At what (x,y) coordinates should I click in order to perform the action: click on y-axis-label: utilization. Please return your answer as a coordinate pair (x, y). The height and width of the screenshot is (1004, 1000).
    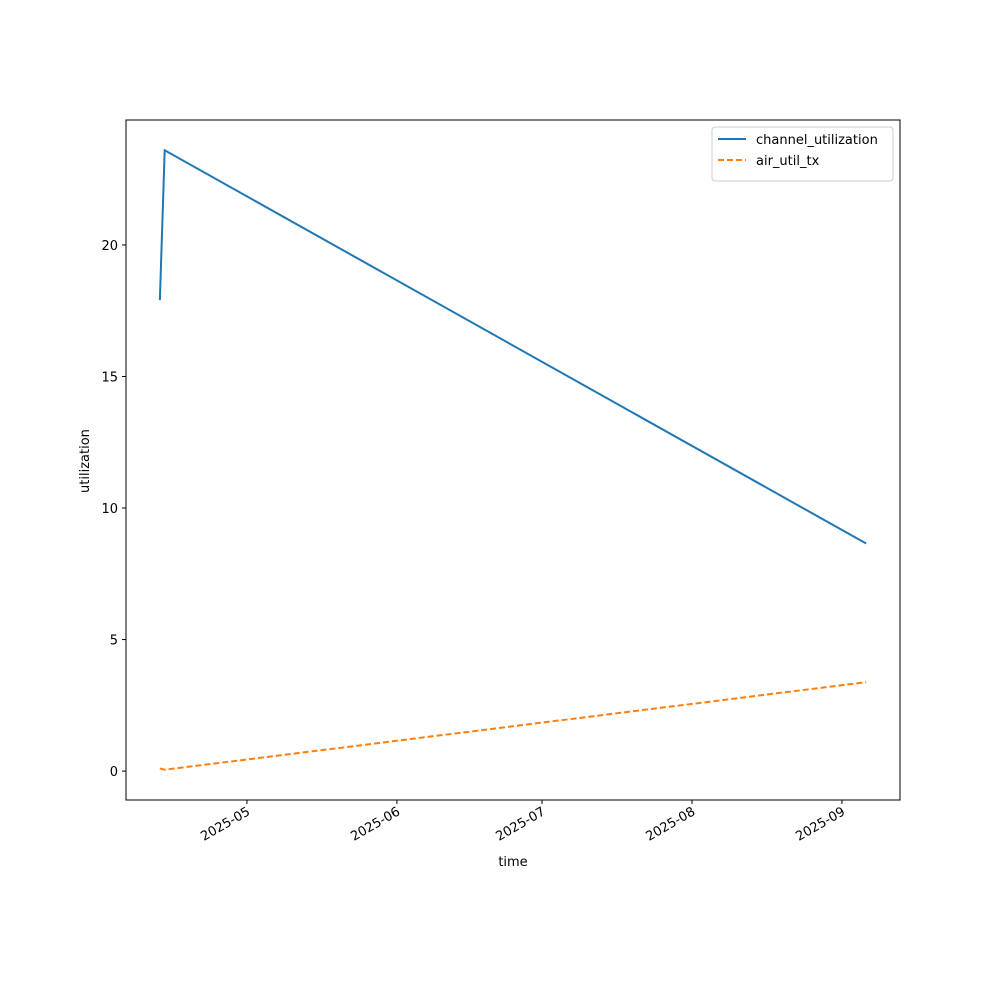
    Looking at the image, I should click on (85, 461).